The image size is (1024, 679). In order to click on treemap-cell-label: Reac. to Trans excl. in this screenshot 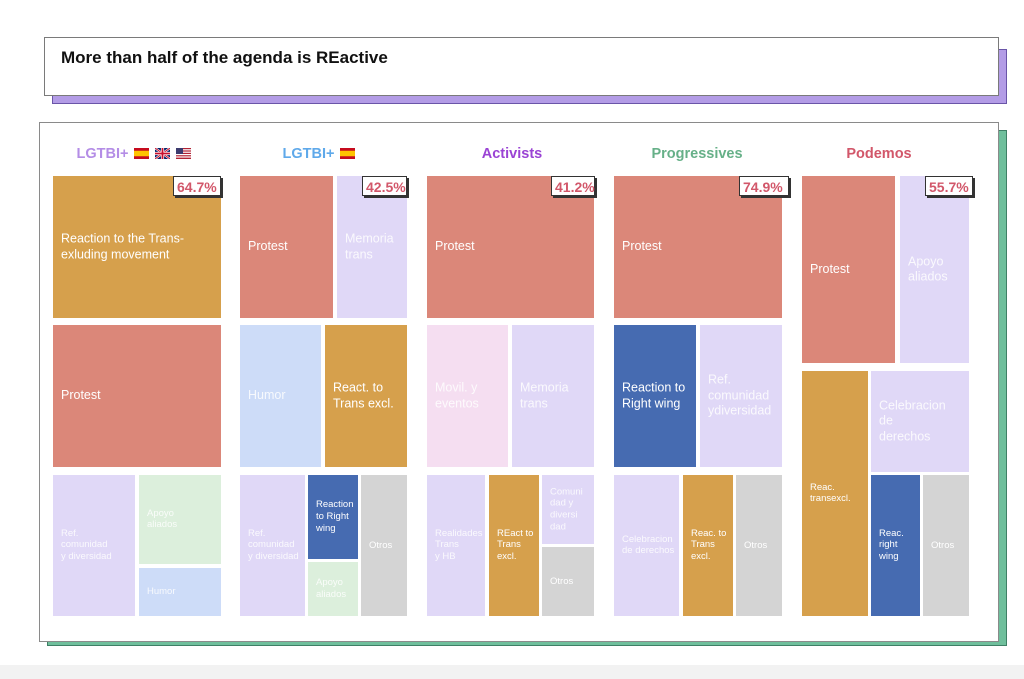, I will do `click(709, 545)`.